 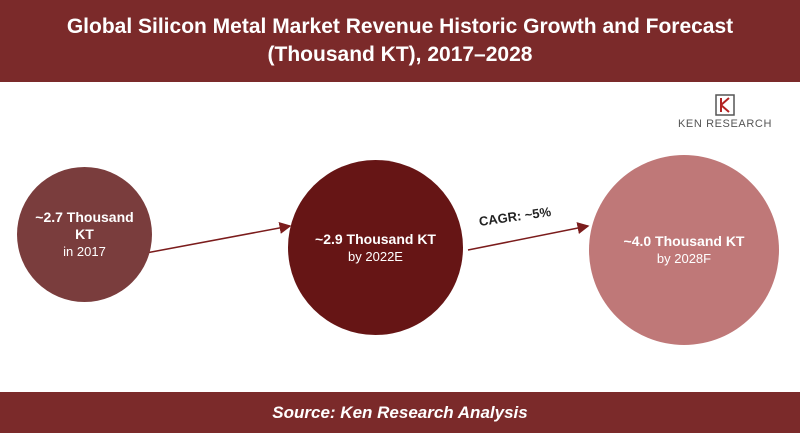 I want to click on chart-title-line-2: (Thousand KT), 2017–2028, so click(x=400, y=54).